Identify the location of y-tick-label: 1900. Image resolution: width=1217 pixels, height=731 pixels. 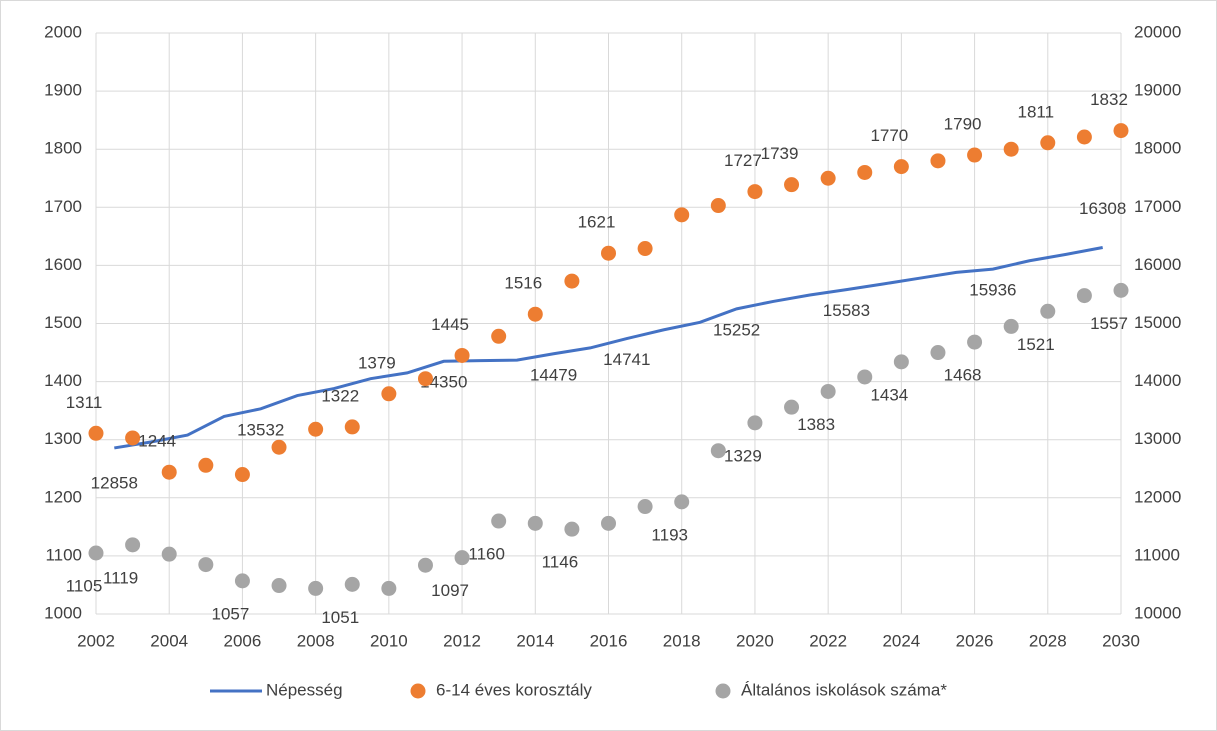
(63, 90).